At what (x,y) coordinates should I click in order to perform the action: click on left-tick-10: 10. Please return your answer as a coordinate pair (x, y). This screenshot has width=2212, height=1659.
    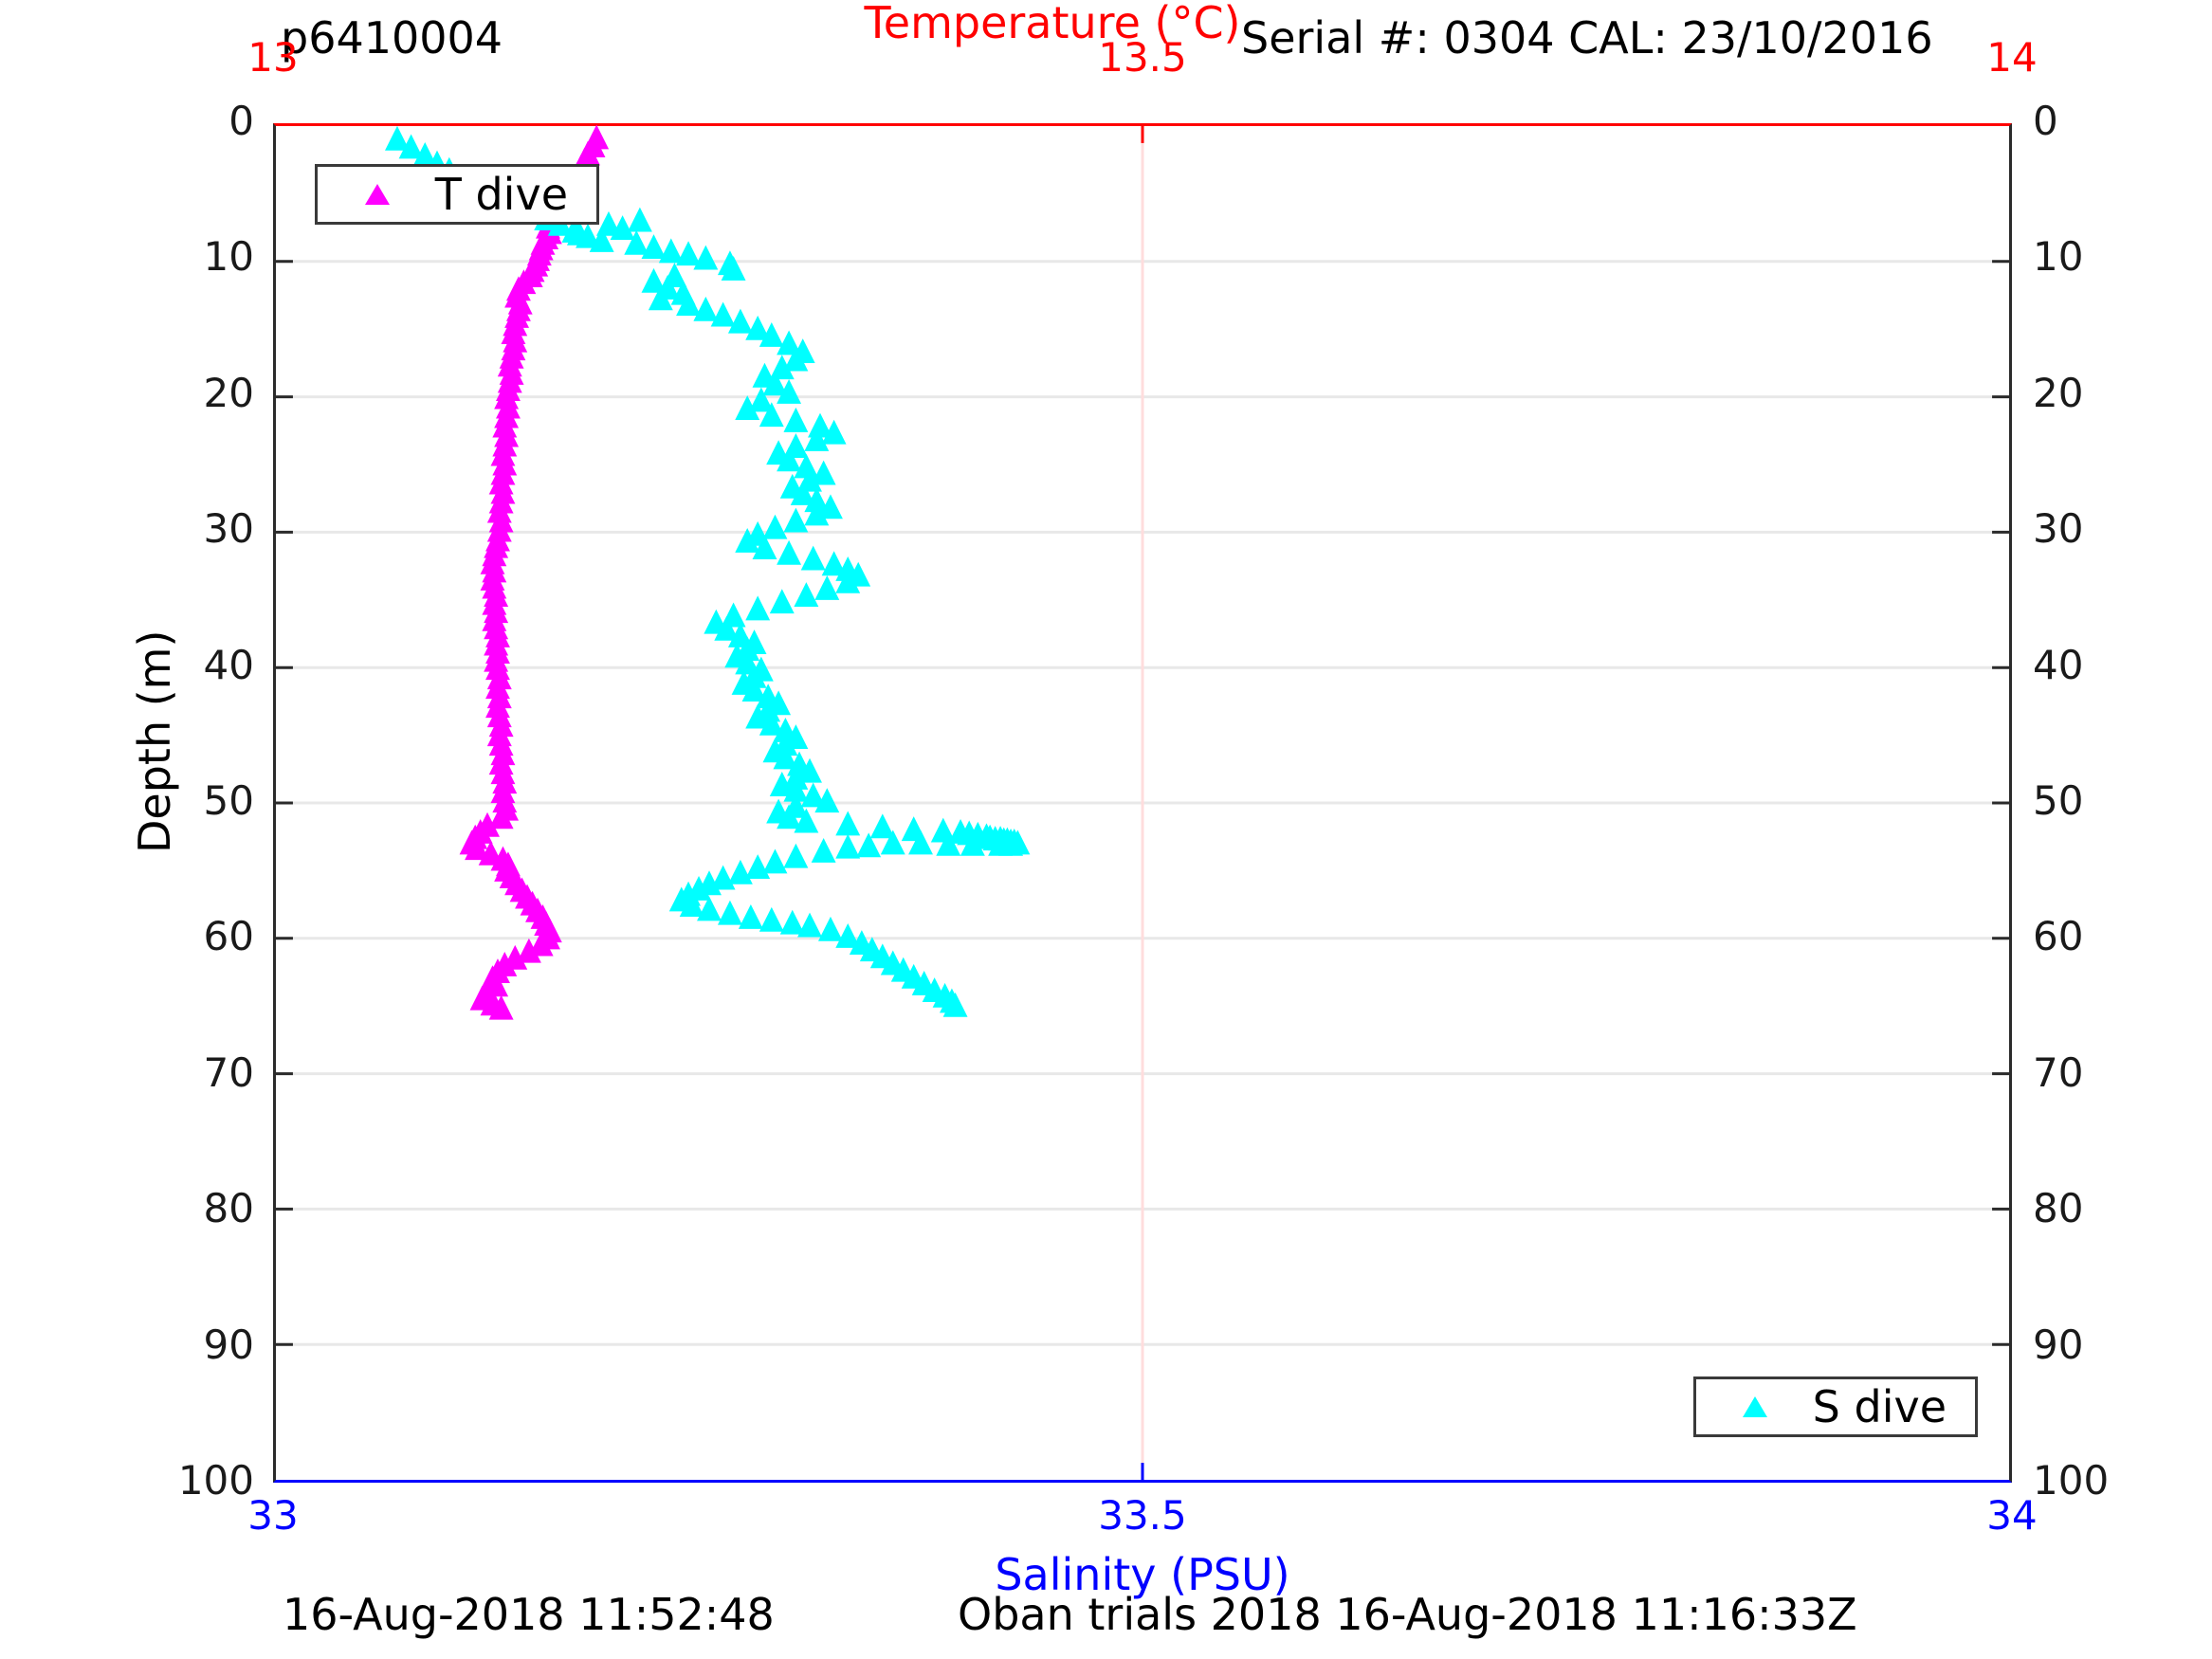
    Looking at the image, I should click on (228, 257).